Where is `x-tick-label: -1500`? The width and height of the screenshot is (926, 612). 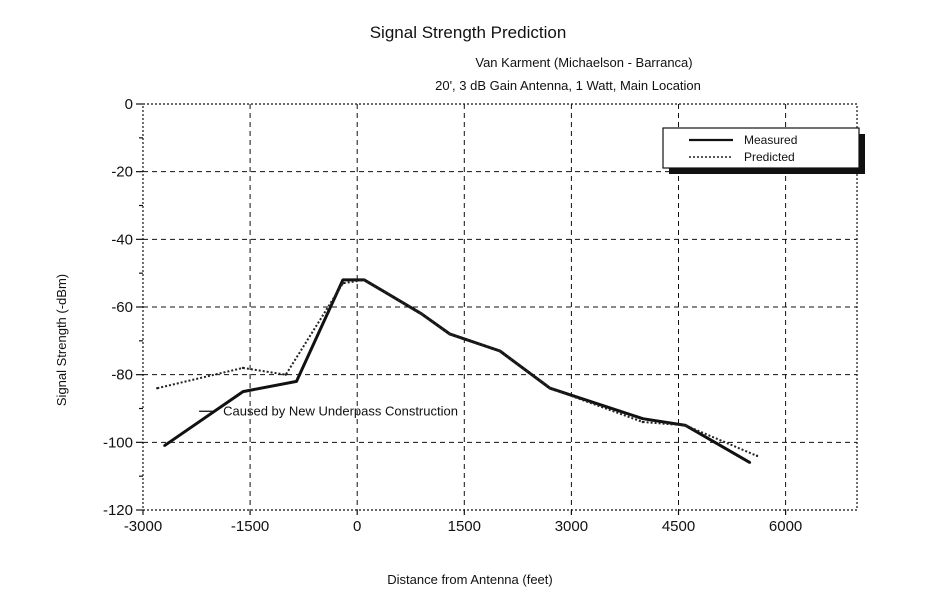 x-tick-label: -1500 is located at coordinates (250, 526).